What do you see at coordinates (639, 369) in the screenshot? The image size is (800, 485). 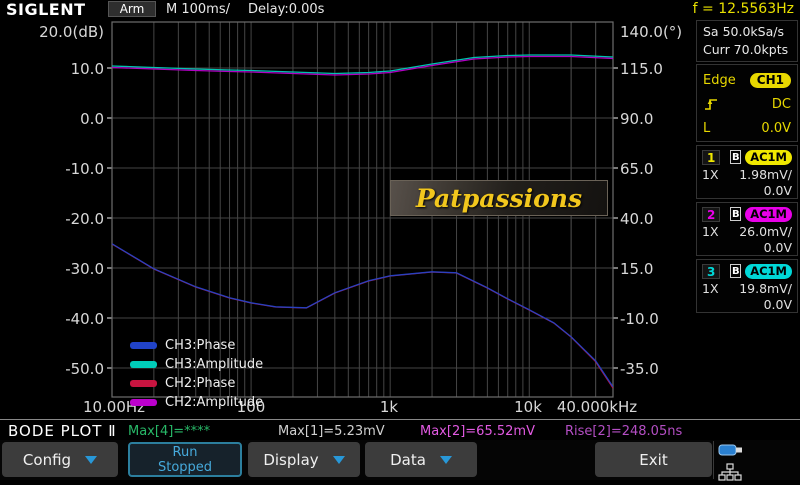 I see `right-axis-tick-label: -35.0` at bounding box center [639, 369].